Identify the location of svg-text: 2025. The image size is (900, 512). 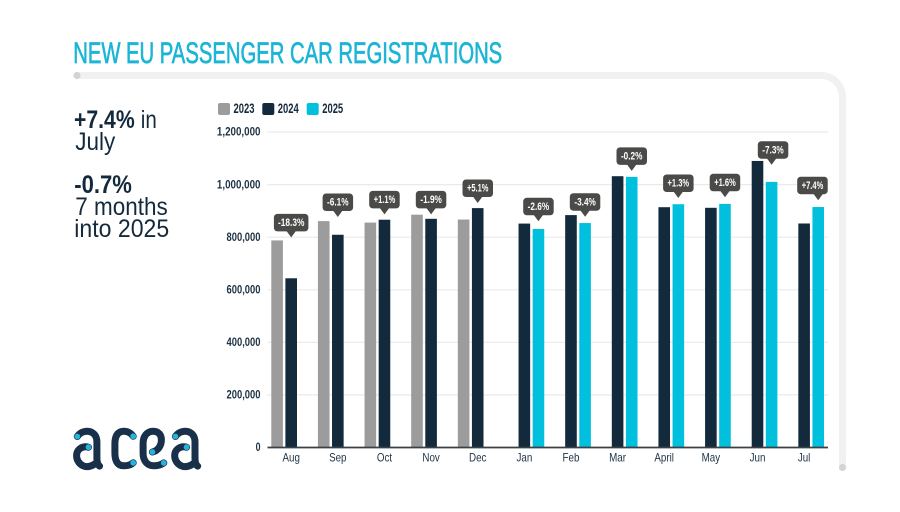
(332, 108).